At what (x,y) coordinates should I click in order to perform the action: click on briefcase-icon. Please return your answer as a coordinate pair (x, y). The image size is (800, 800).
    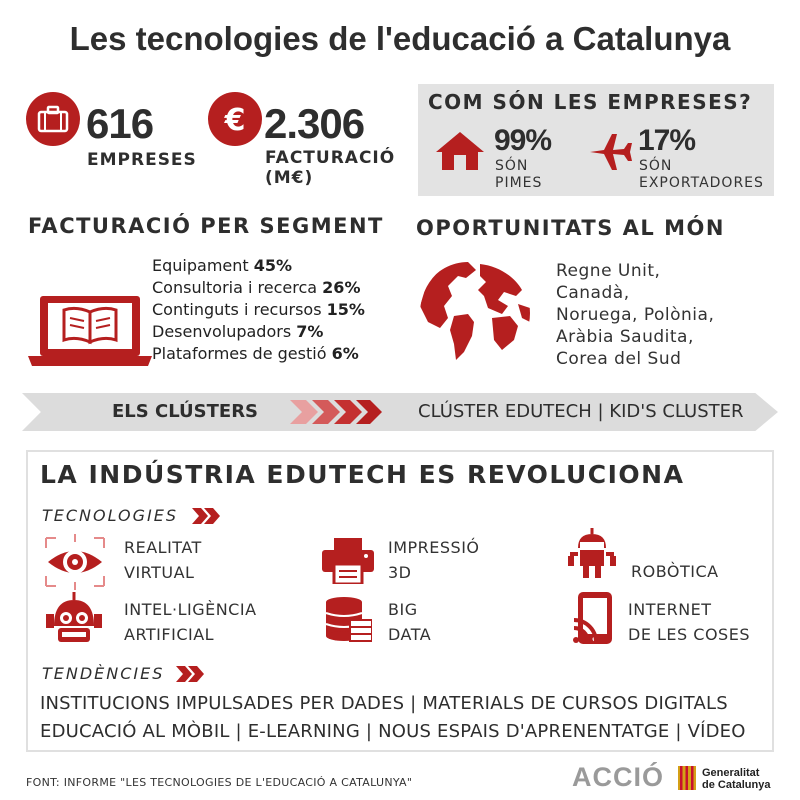
    Looking at the image, I should click on (53, 119).